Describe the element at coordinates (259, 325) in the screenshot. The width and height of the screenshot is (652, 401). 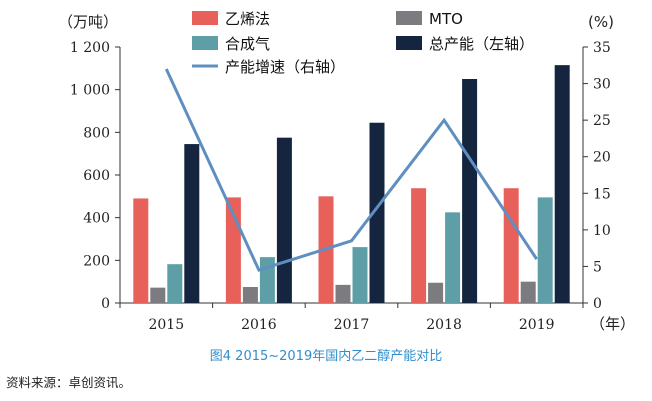
I see `x-tick-label: 2016` at that location.